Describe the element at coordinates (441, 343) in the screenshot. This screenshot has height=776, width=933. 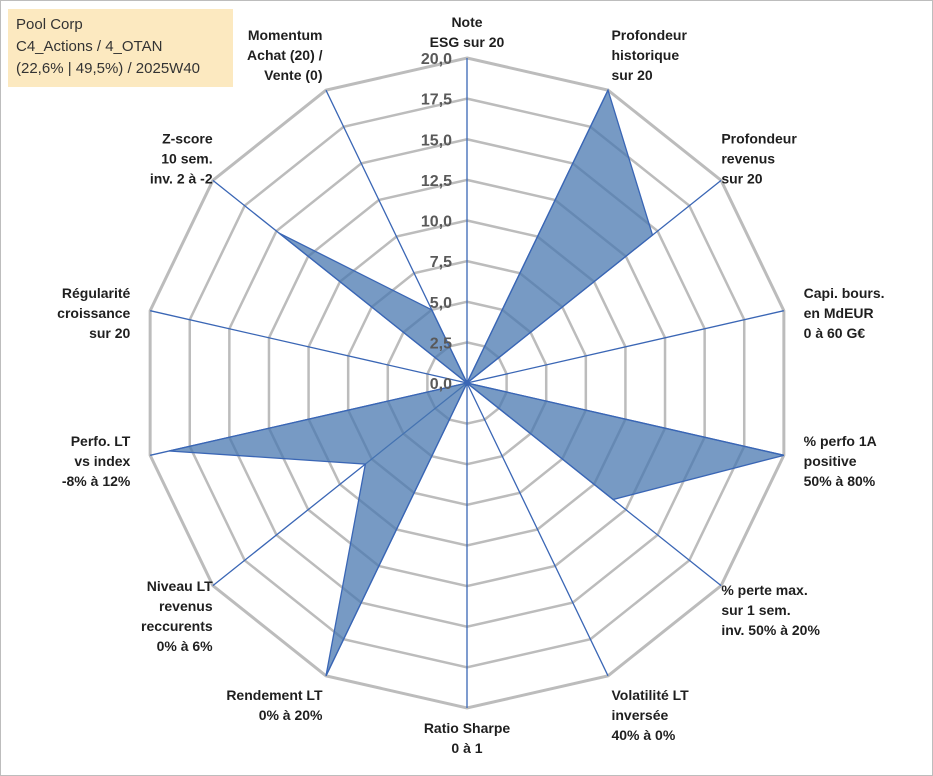
I see `tick-label: 2,5` at that location.